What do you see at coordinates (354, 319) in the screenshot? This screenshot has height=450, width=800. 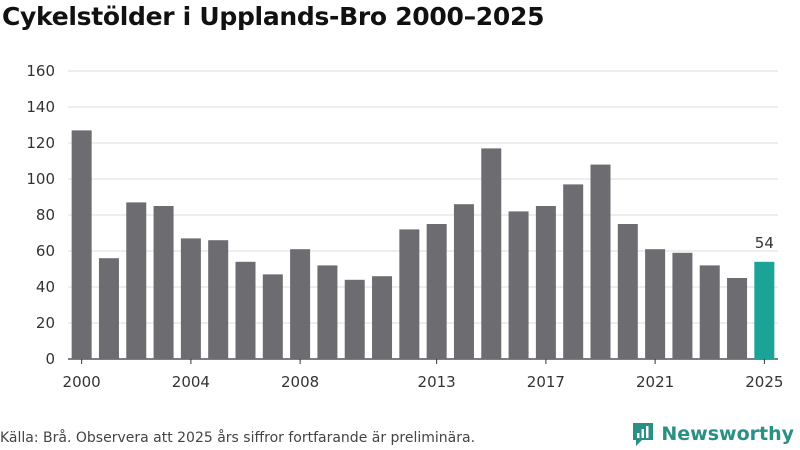 I see `bar-2010` at bounding box center [354, 319].